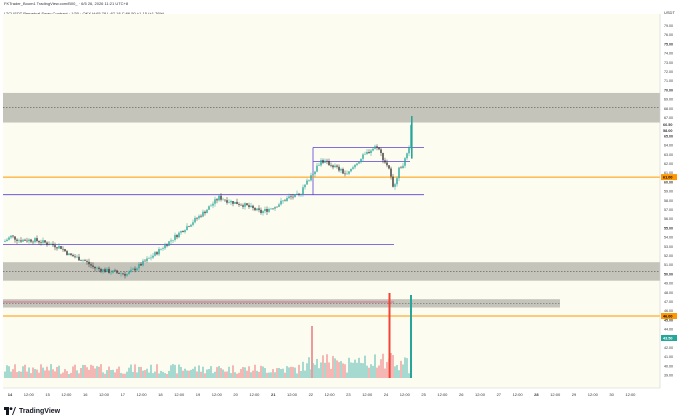 This screenshot has width=680, height=420. Describe the element at coordinates (668, 192) in the screenshot. I see `price-tick-label: 59.00` at that location.